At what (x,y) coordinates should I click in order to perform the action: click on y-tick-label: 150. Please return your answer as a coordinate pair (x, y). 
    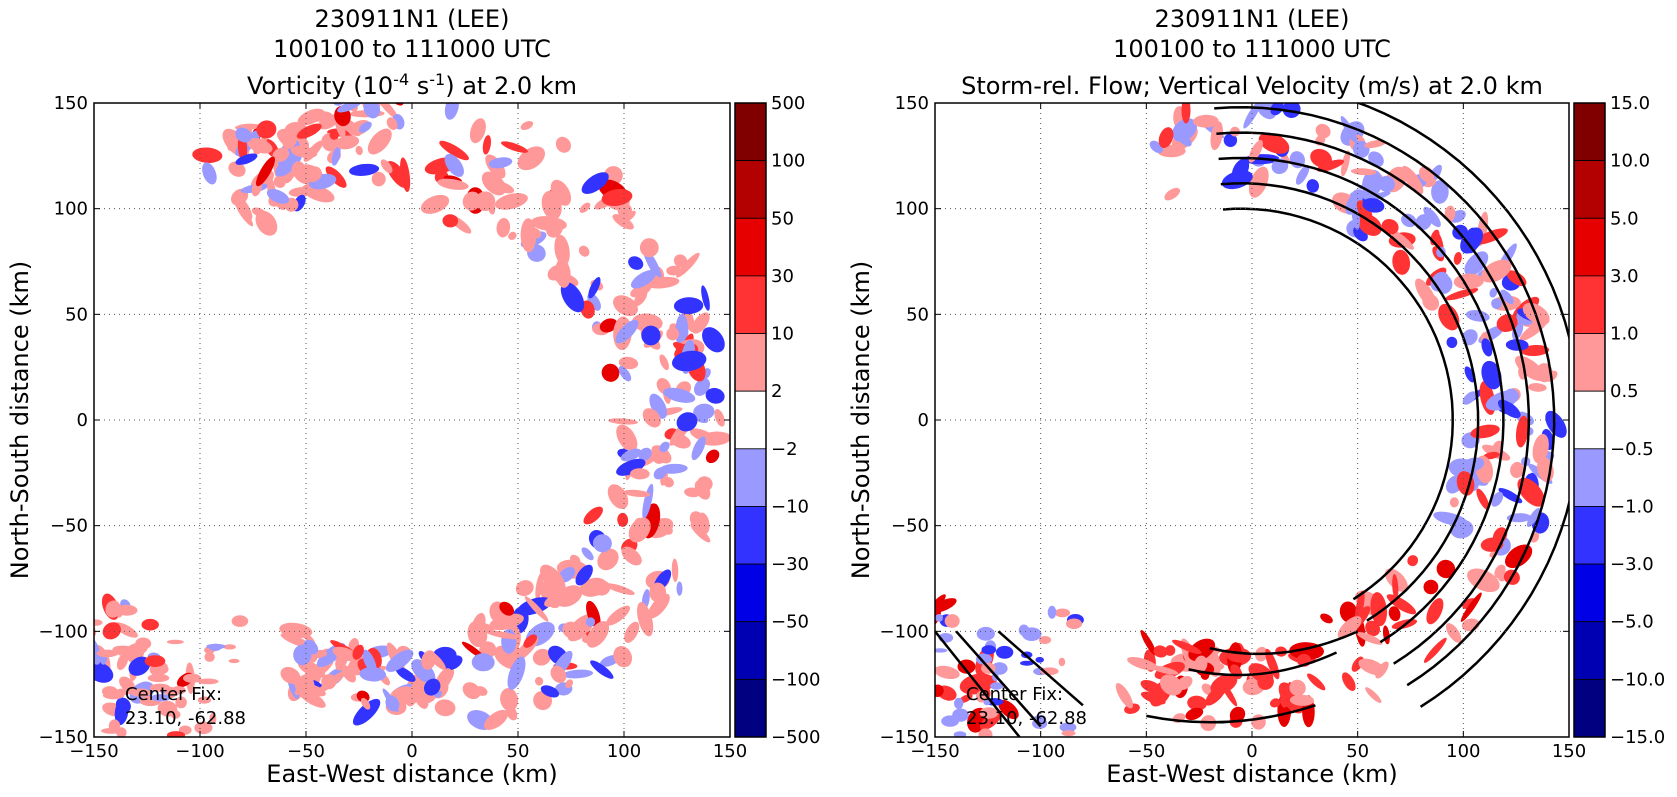
    Looking at the image, I should click on (71, 103).